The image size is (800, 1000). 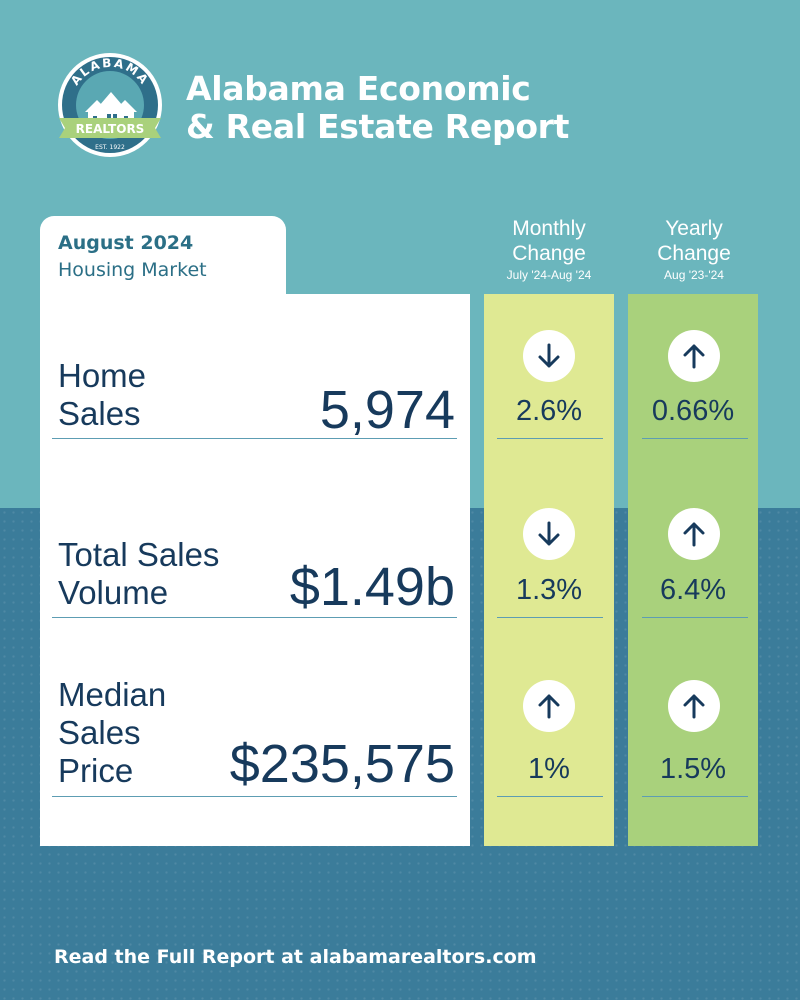 What do you see at coordinates (549, 570) in the screenshot?
I see `monthly-change-column` at bounding box center [549, 570].